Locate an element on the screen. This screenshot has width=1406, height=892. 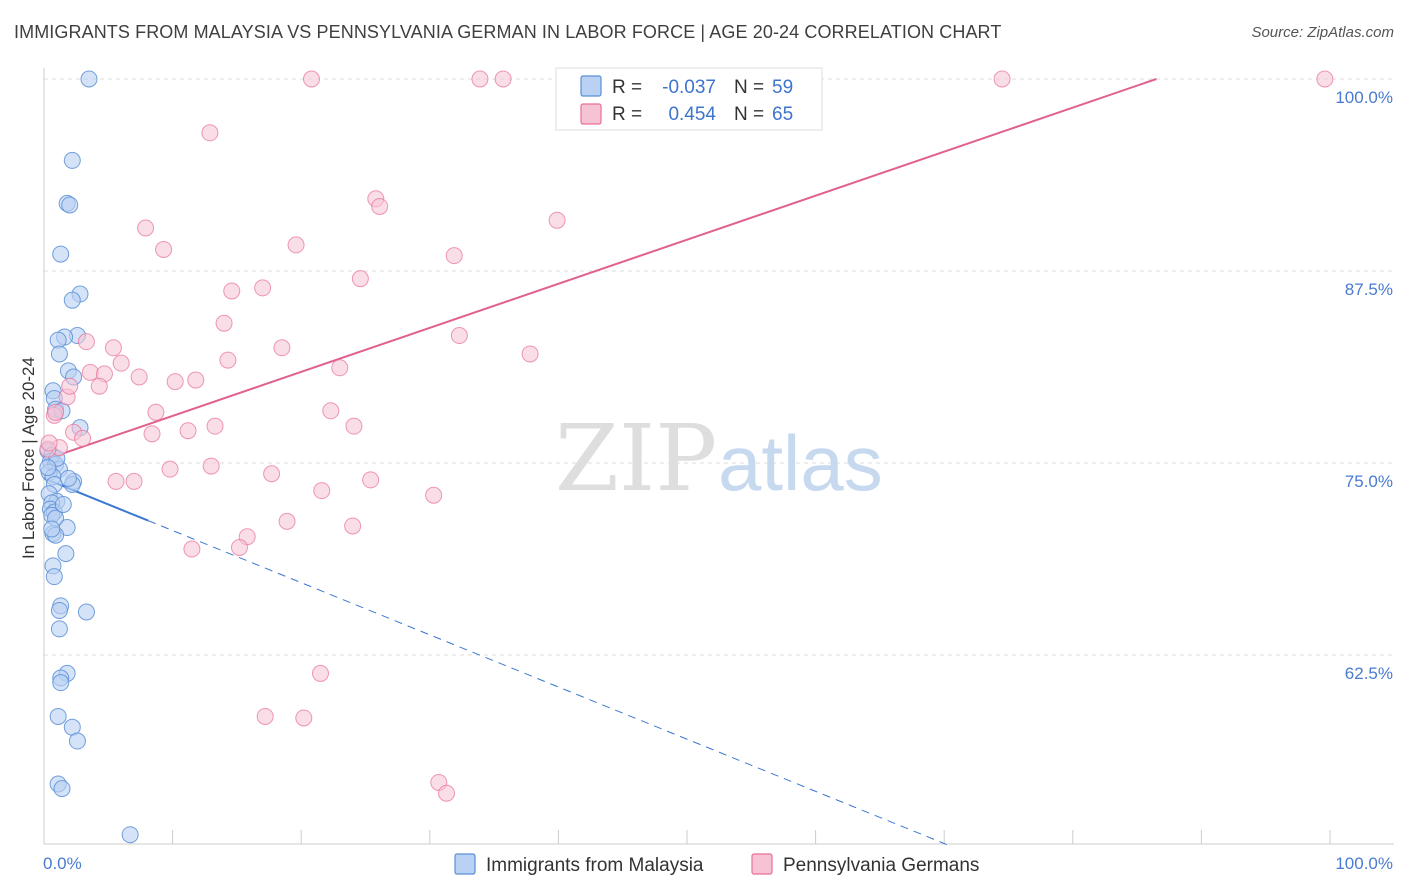
y-tick-label-1: 75.0% is located at coordinates (1369, 481).